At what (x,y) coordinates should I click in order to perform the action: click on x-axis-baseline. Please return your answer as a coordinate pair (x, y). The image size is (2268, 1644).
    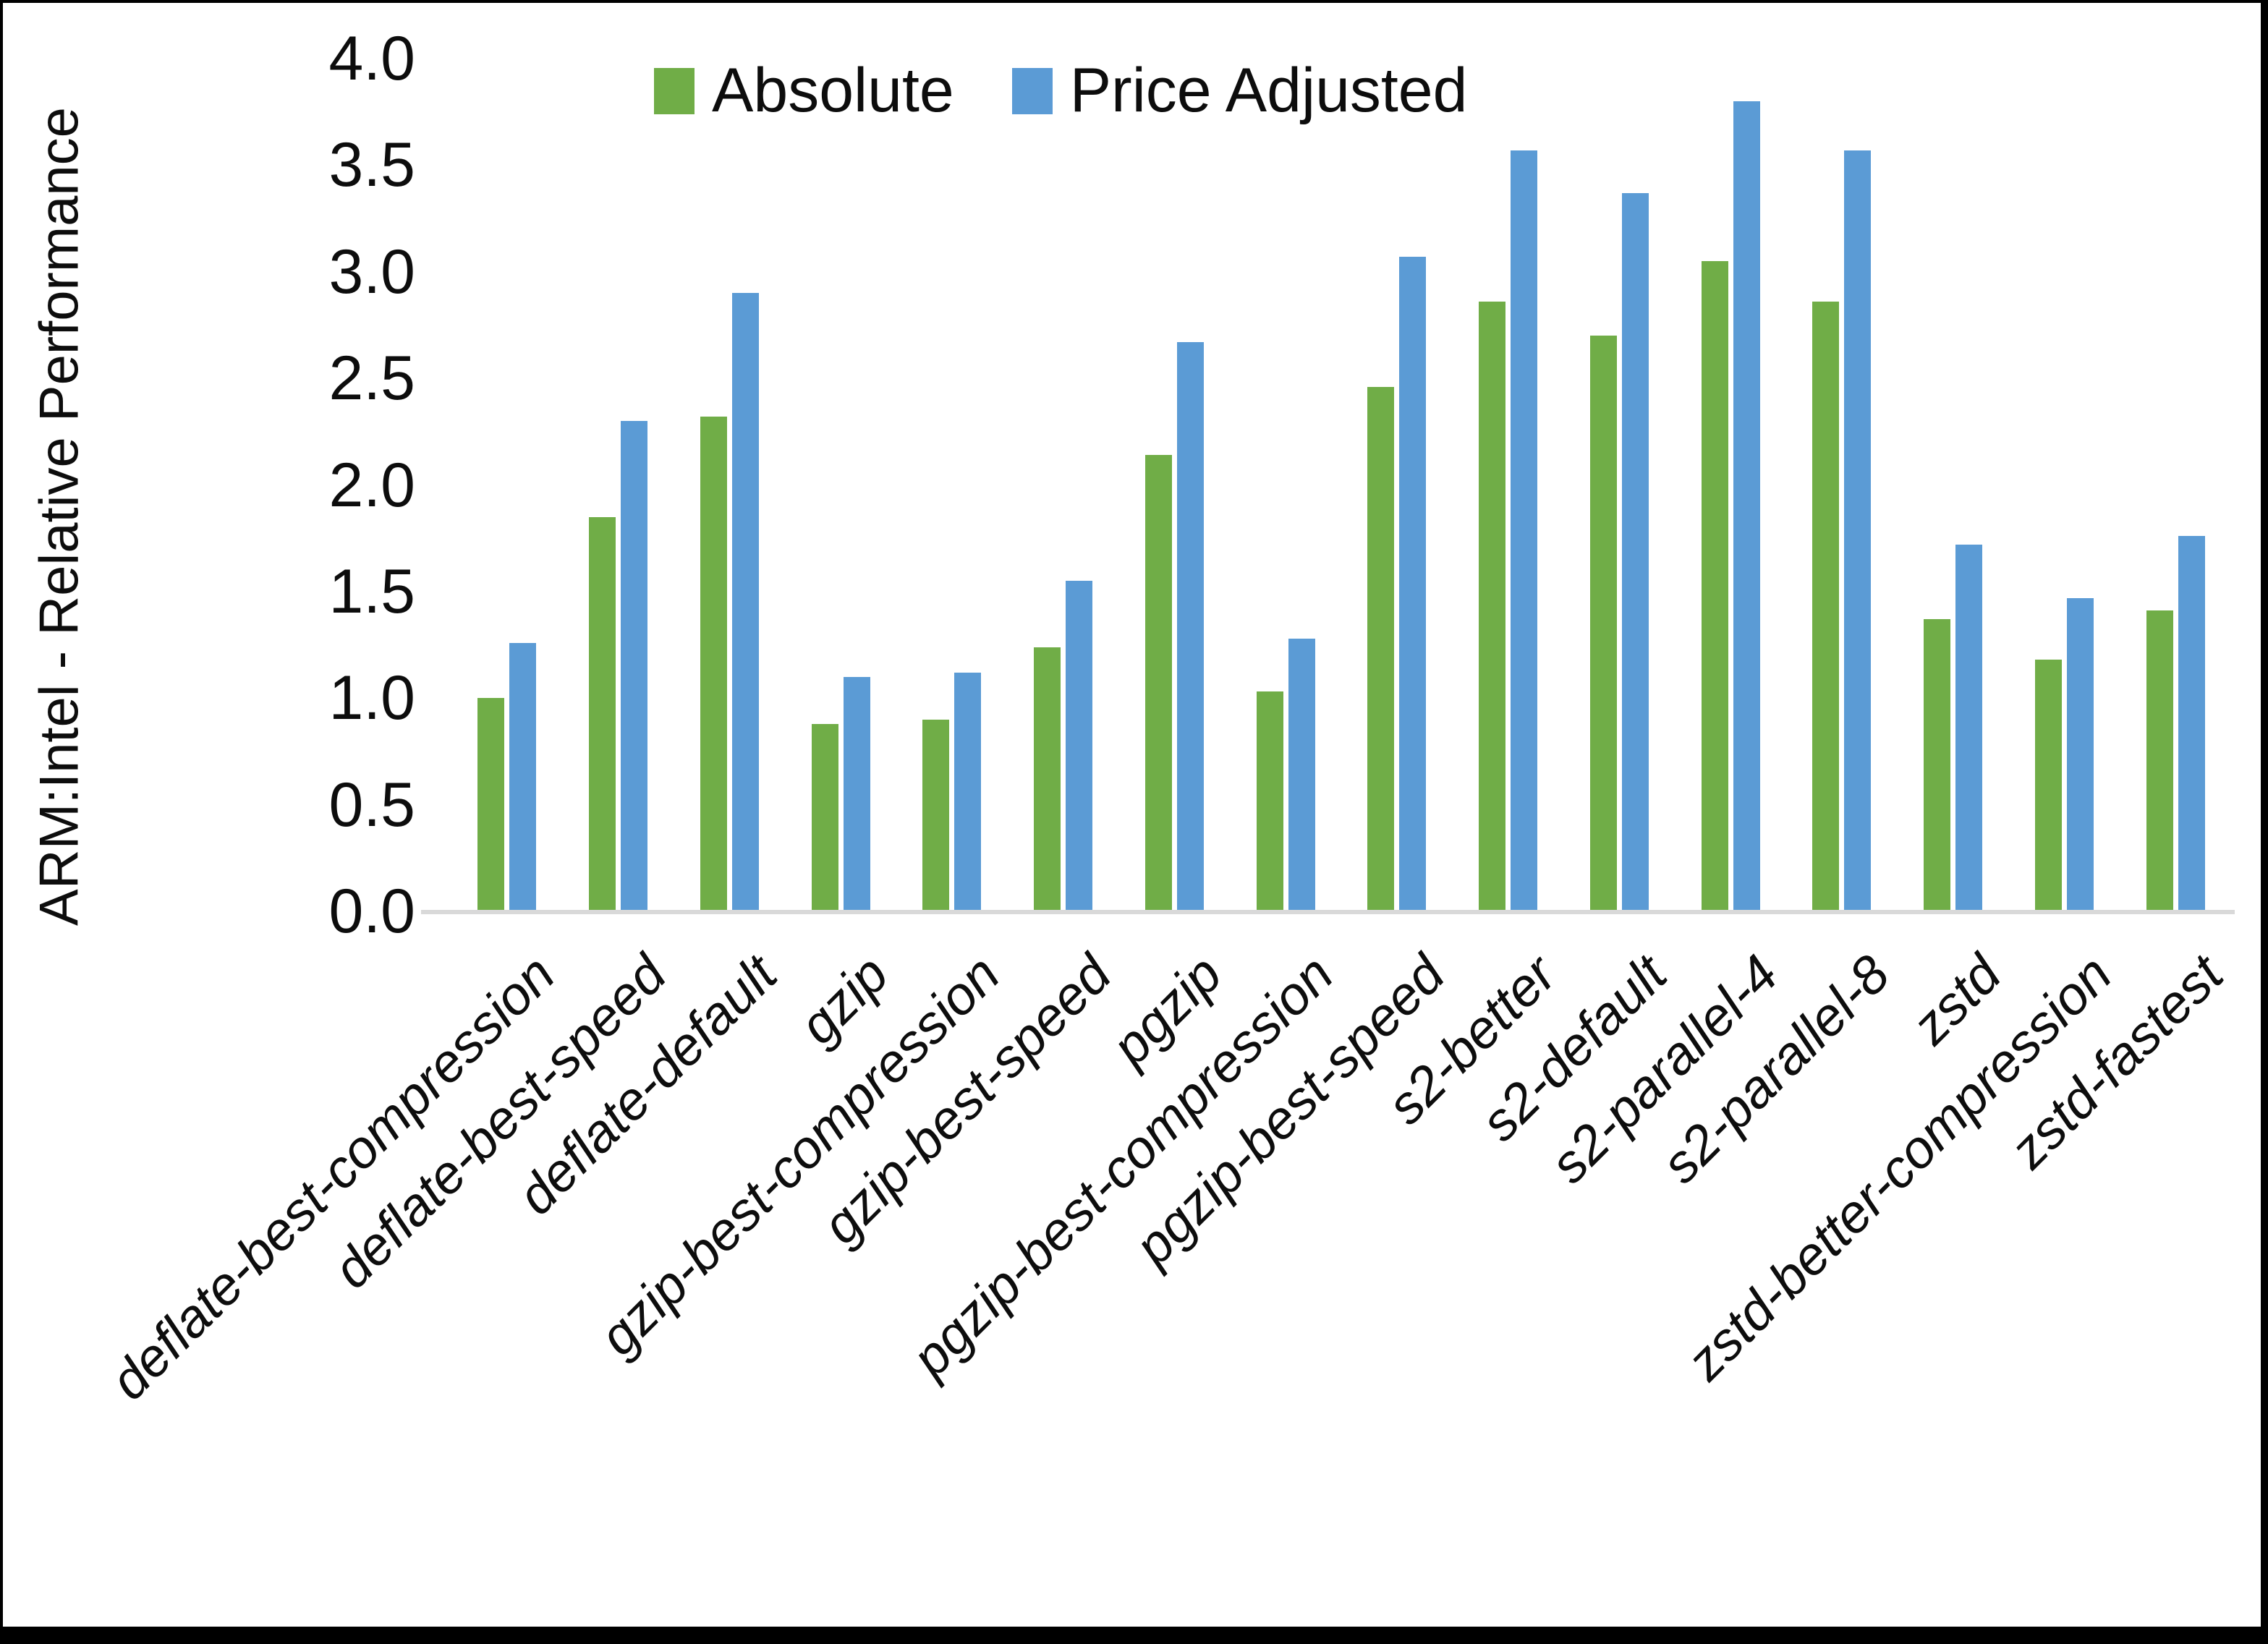
    Looking at the image, I should click on (1328, 912).